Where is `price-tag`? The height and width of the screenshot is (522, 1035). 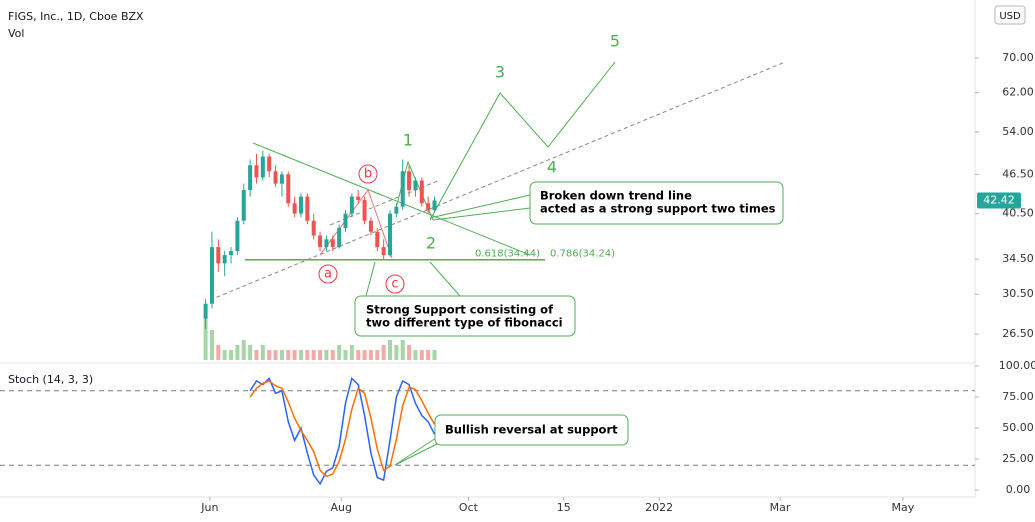 price-tag is located at coordinates (999, 200).